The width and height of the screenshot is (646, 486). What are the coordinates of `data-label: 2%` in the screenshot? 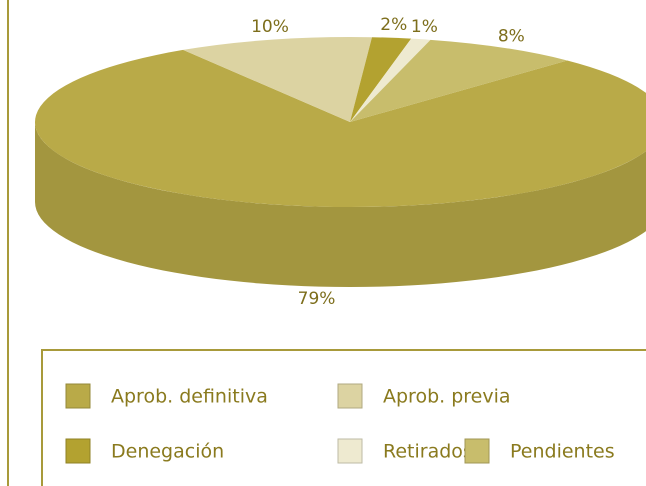 It's located at (393, 25).